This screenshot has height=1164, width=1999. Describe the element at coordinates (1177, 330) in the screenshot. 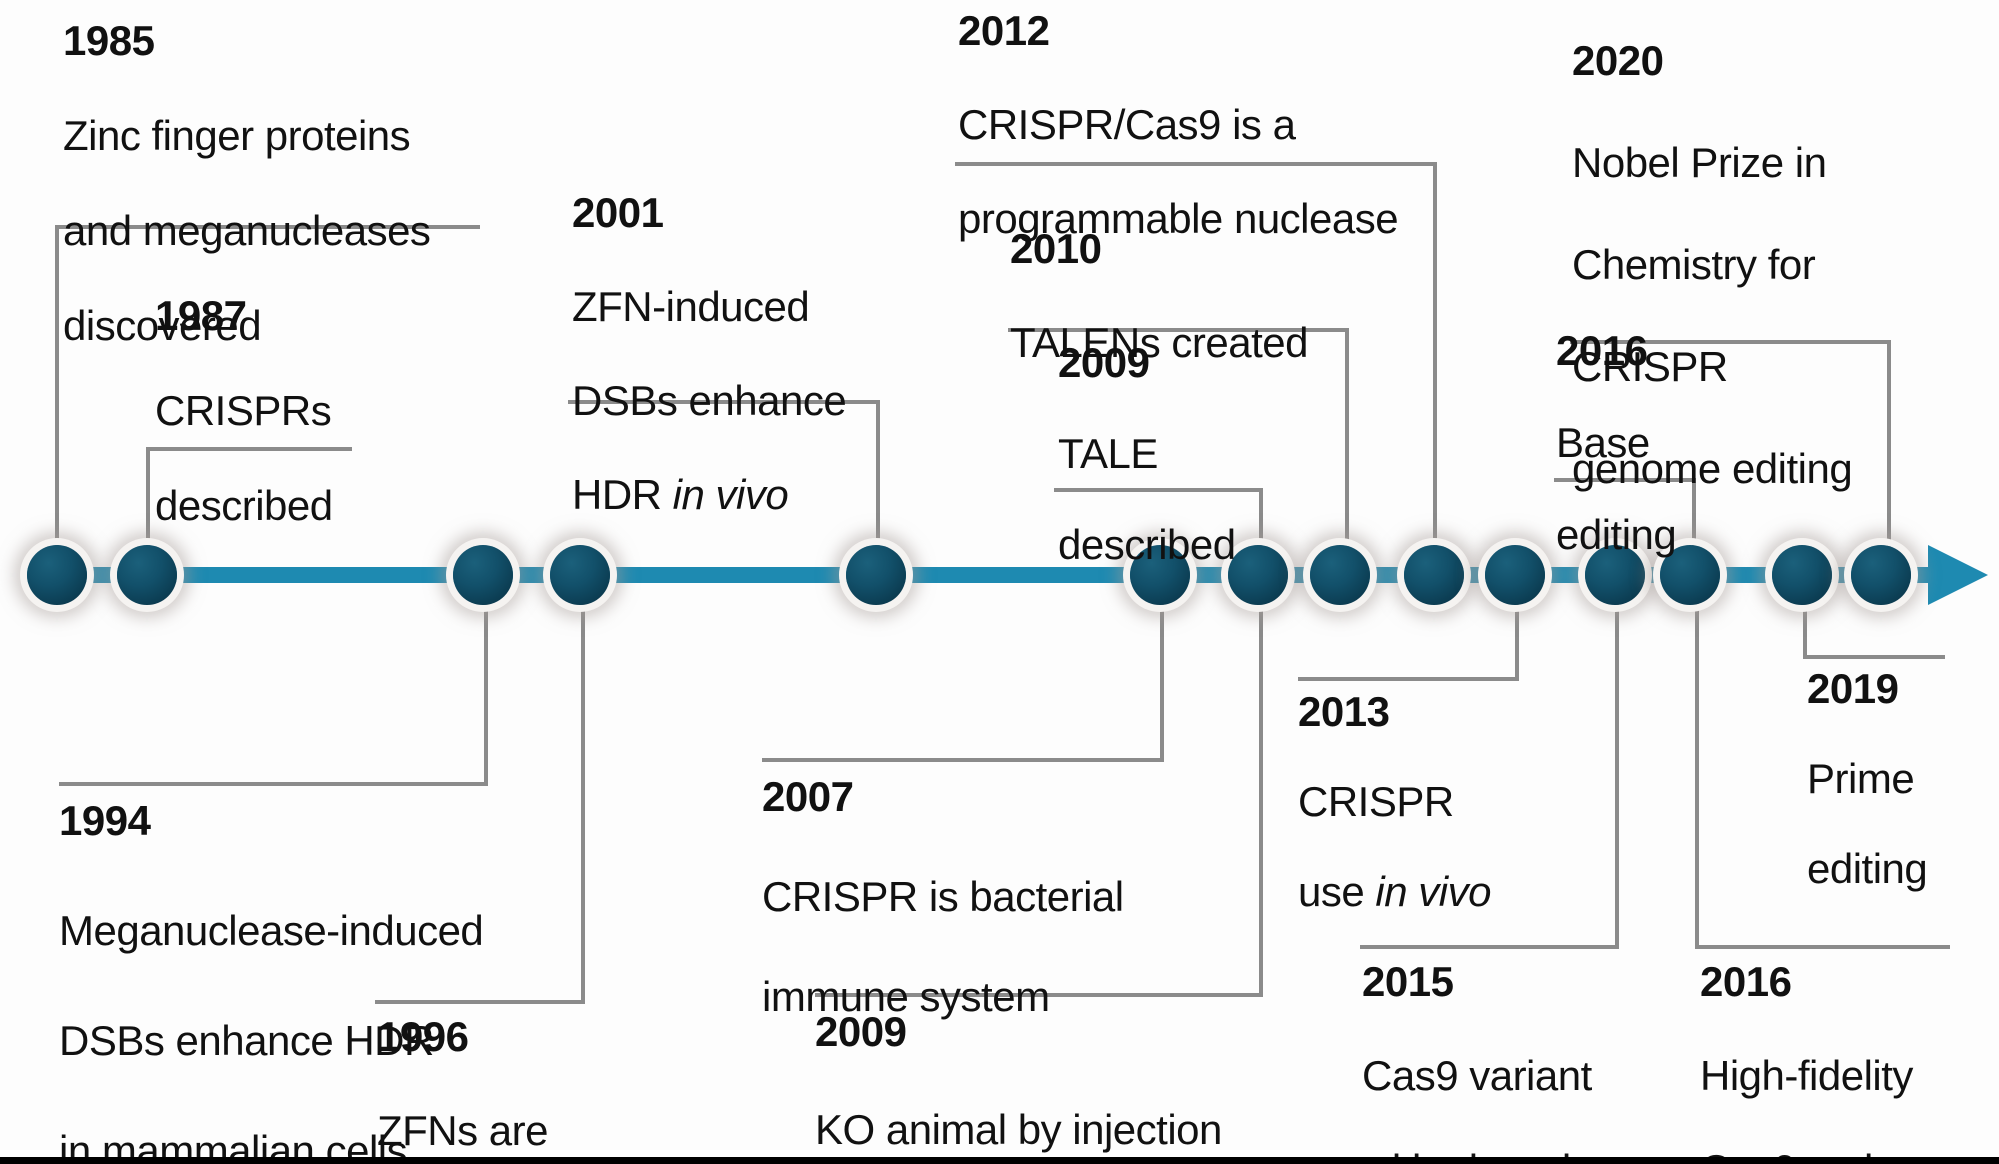

I see `event-2010-4-connector-horizontal` at that location.